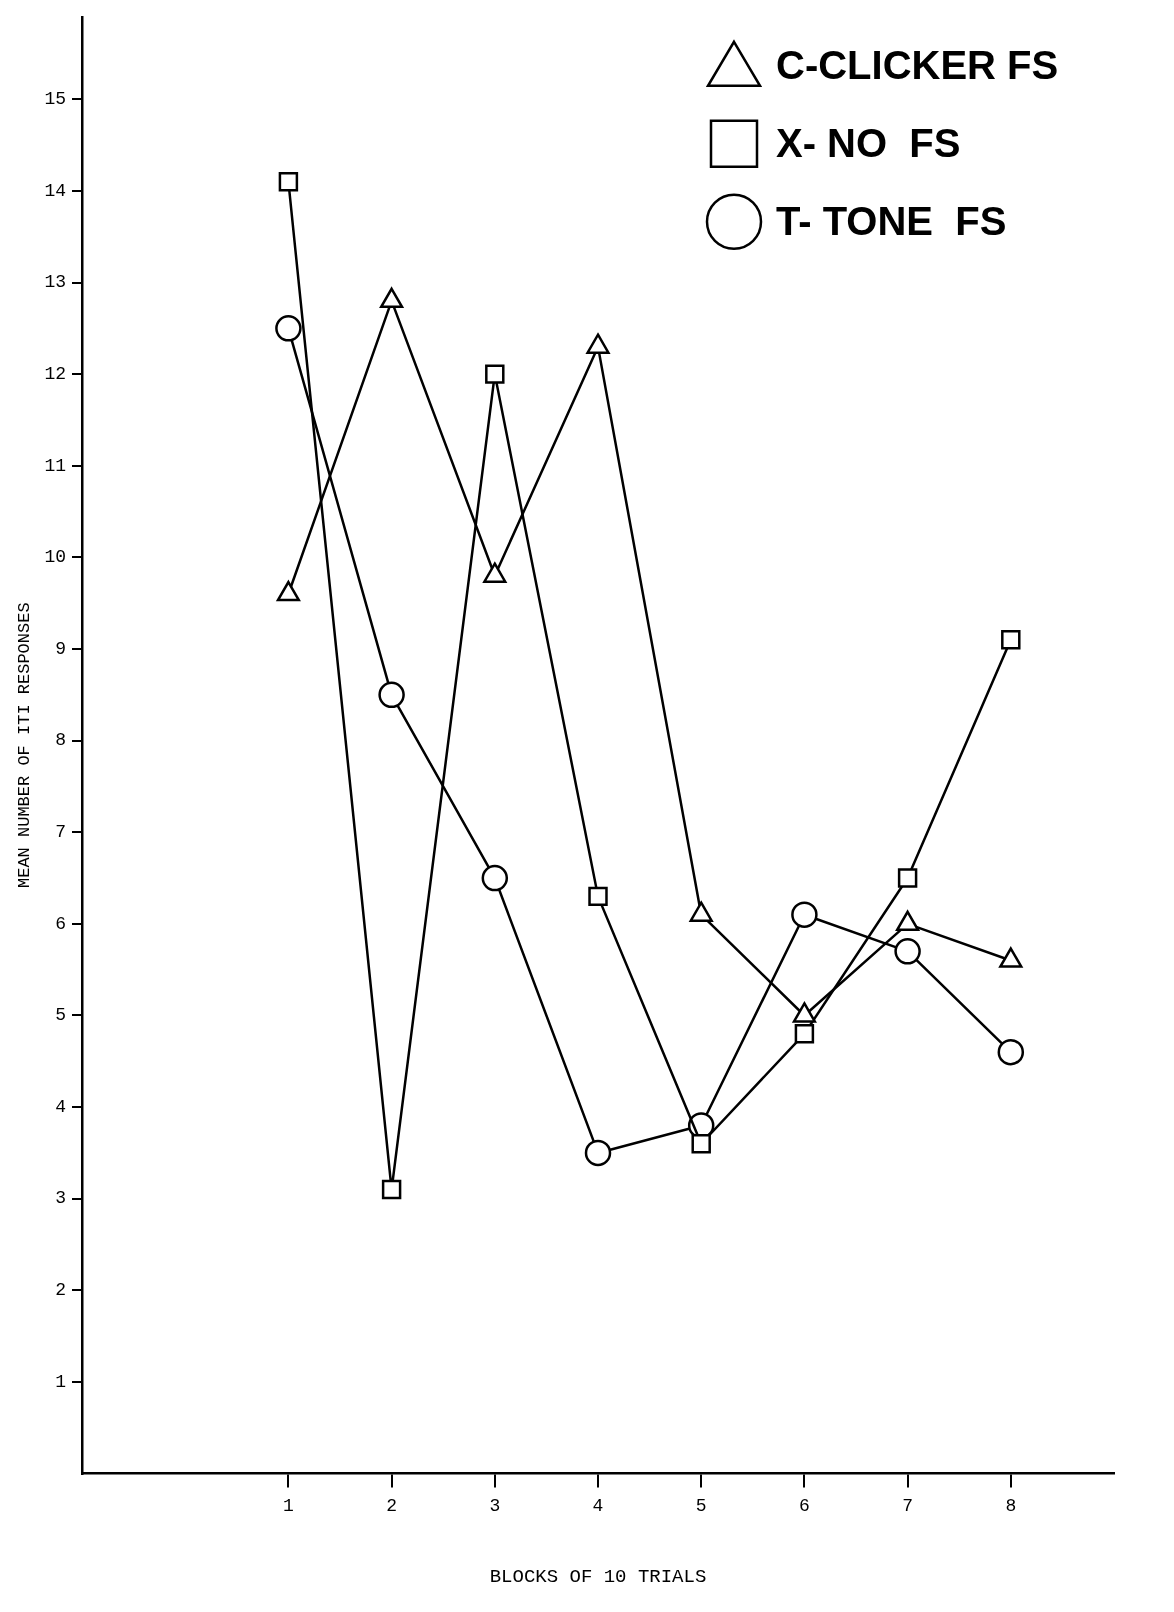 The image size is (1174, 1612). I want to click on y-tick-label: 15, so click(55, 99).